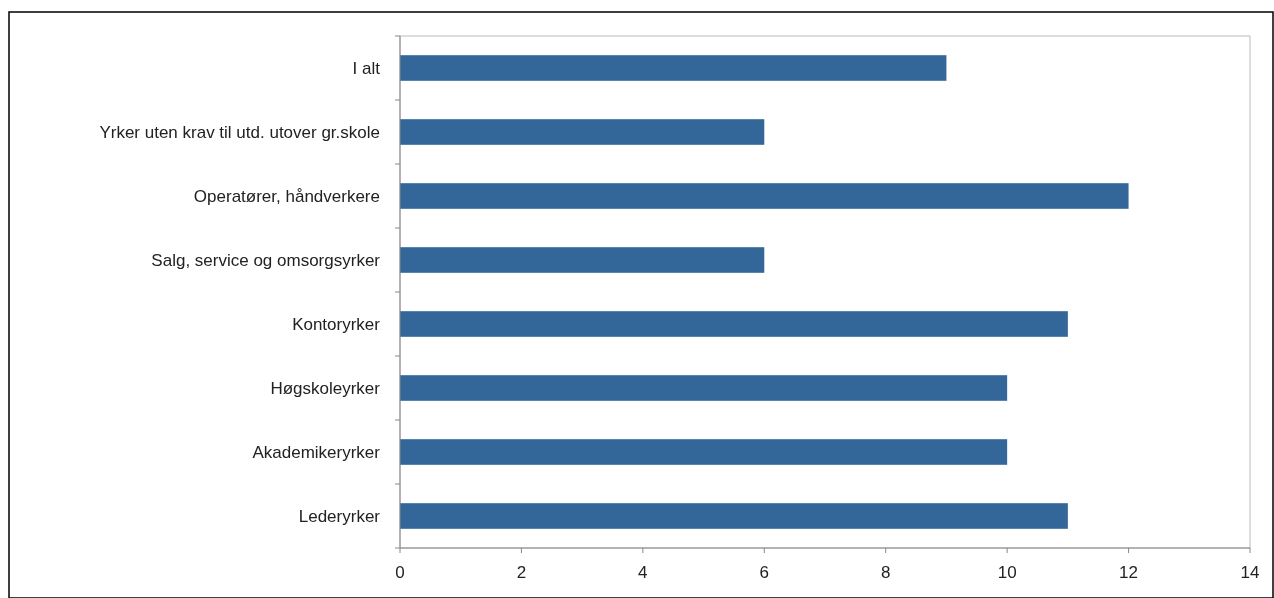  Describe the element at coordinates (339, 516) in the screenshot. I see `y-tick-label: Lederyrker` at that location.